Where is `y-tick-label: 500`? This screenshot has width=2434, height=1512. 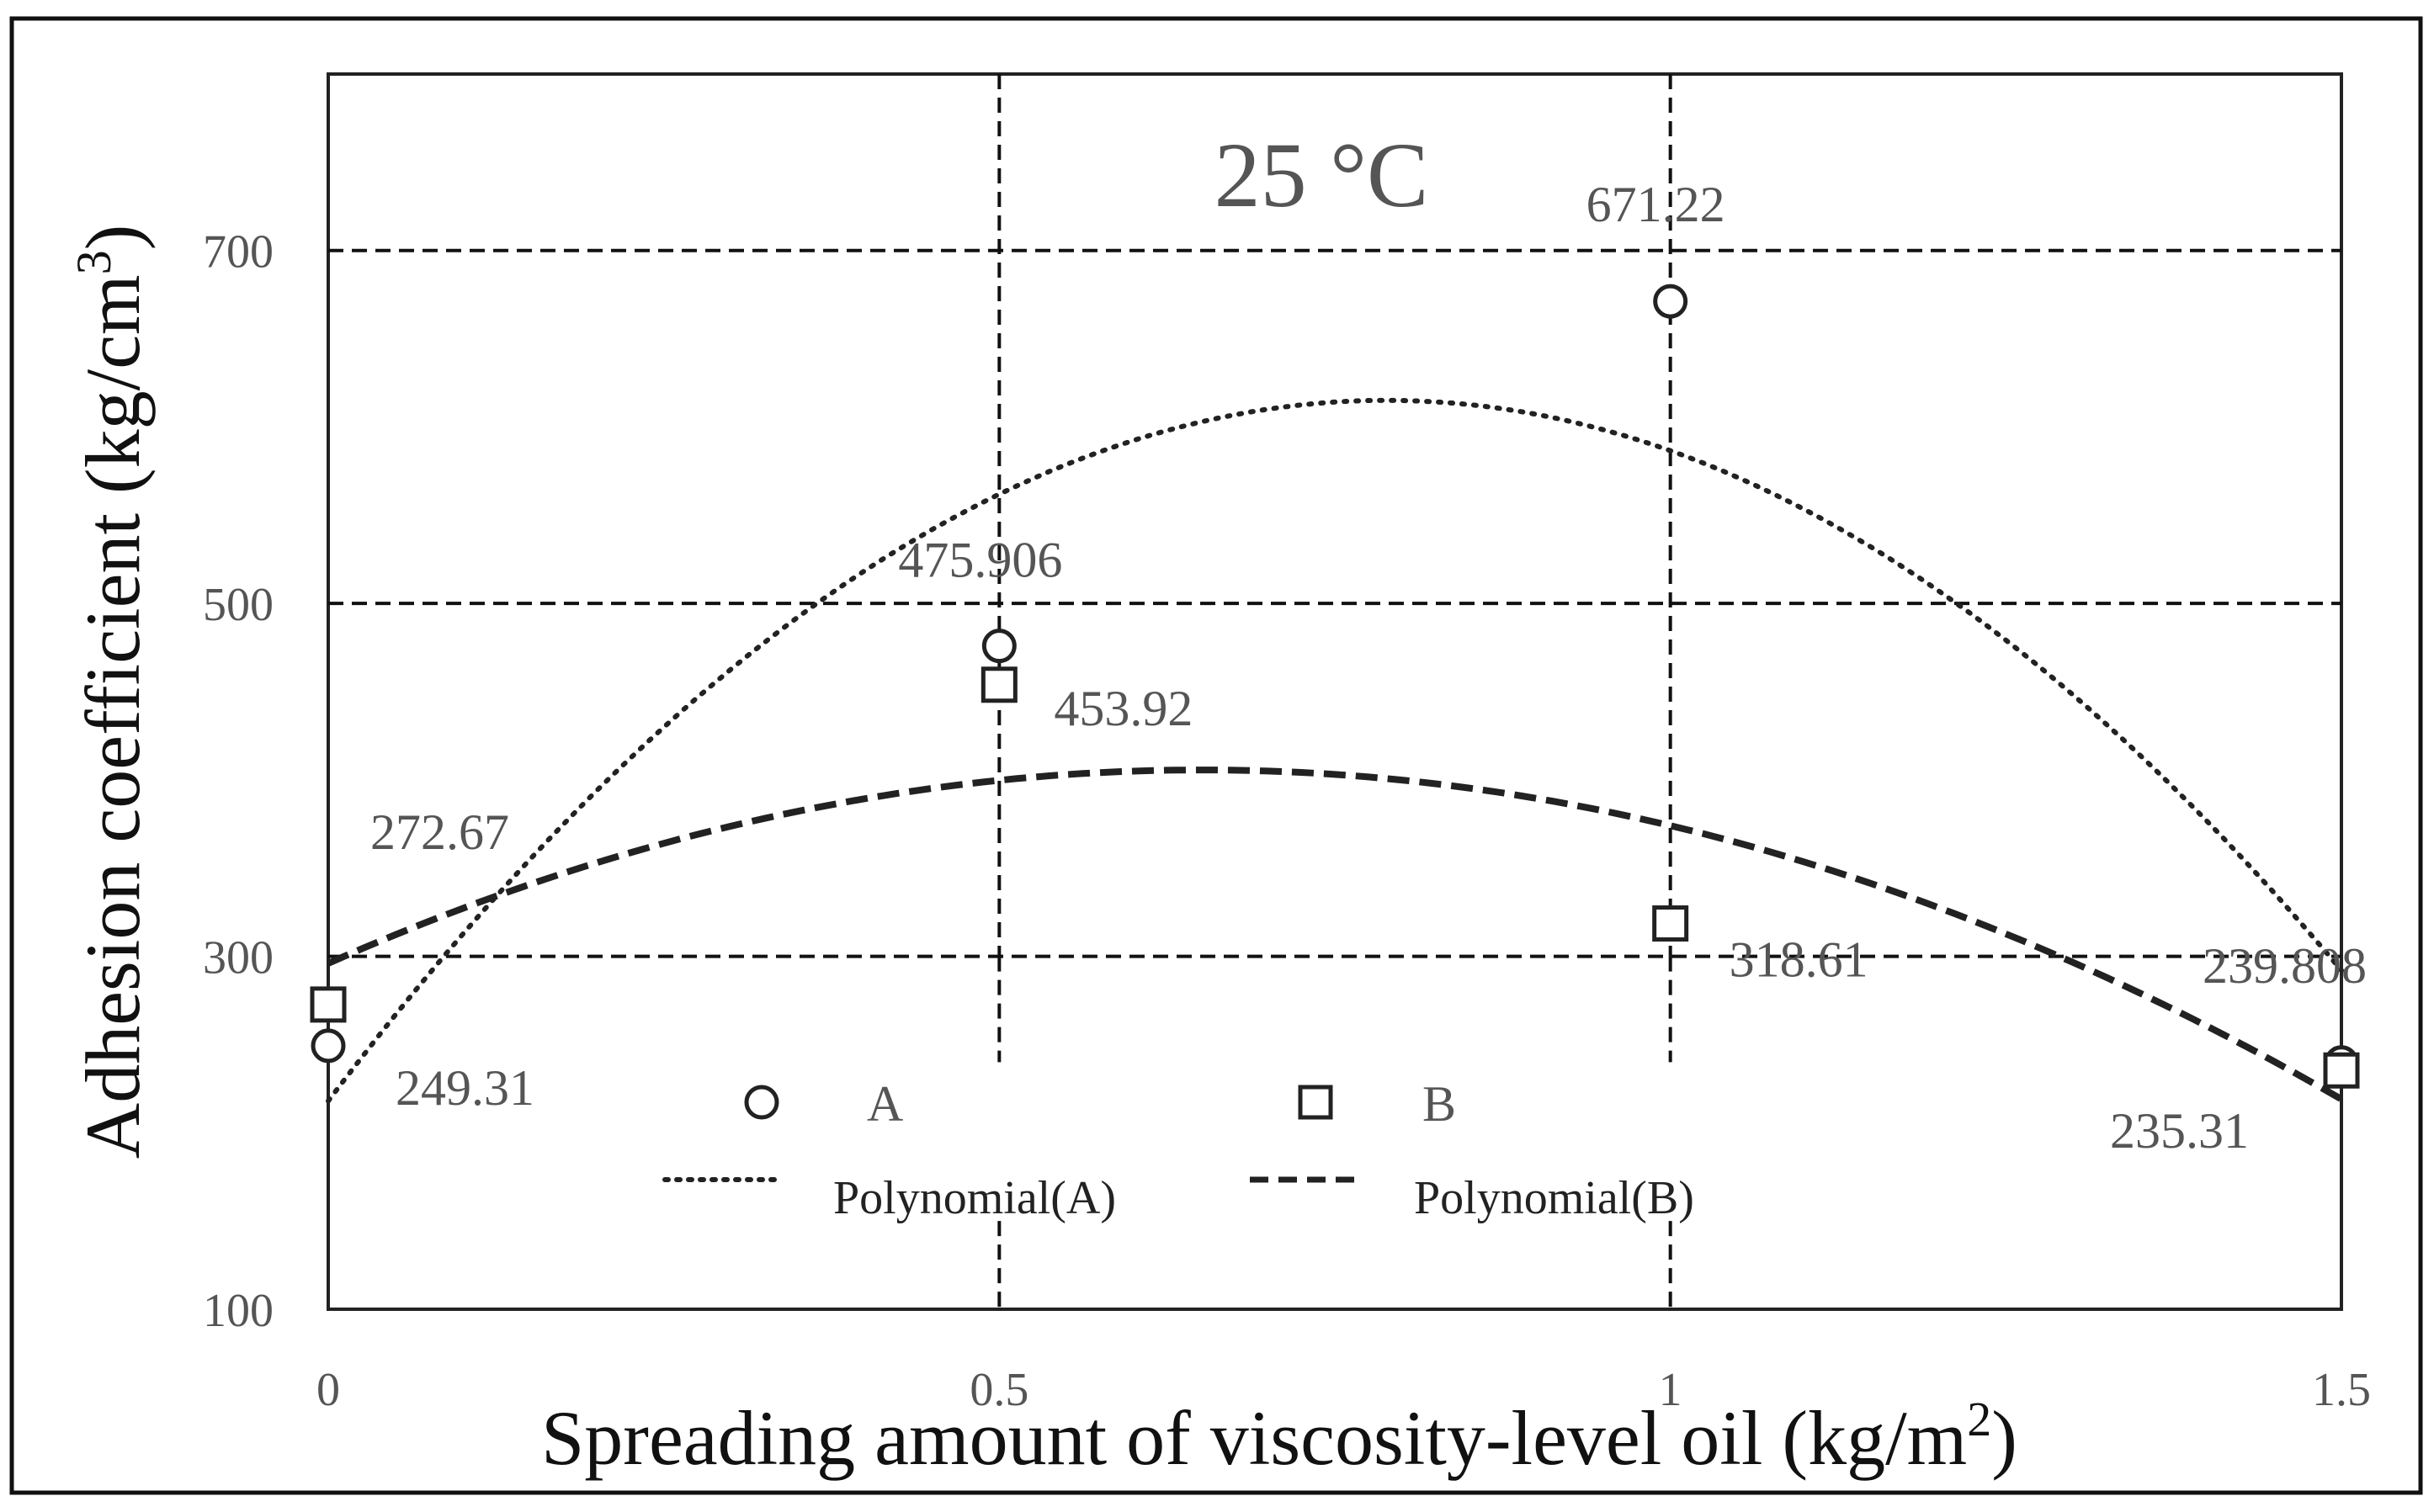 y-tick-label: 500 is located at coordinates (238, 605).